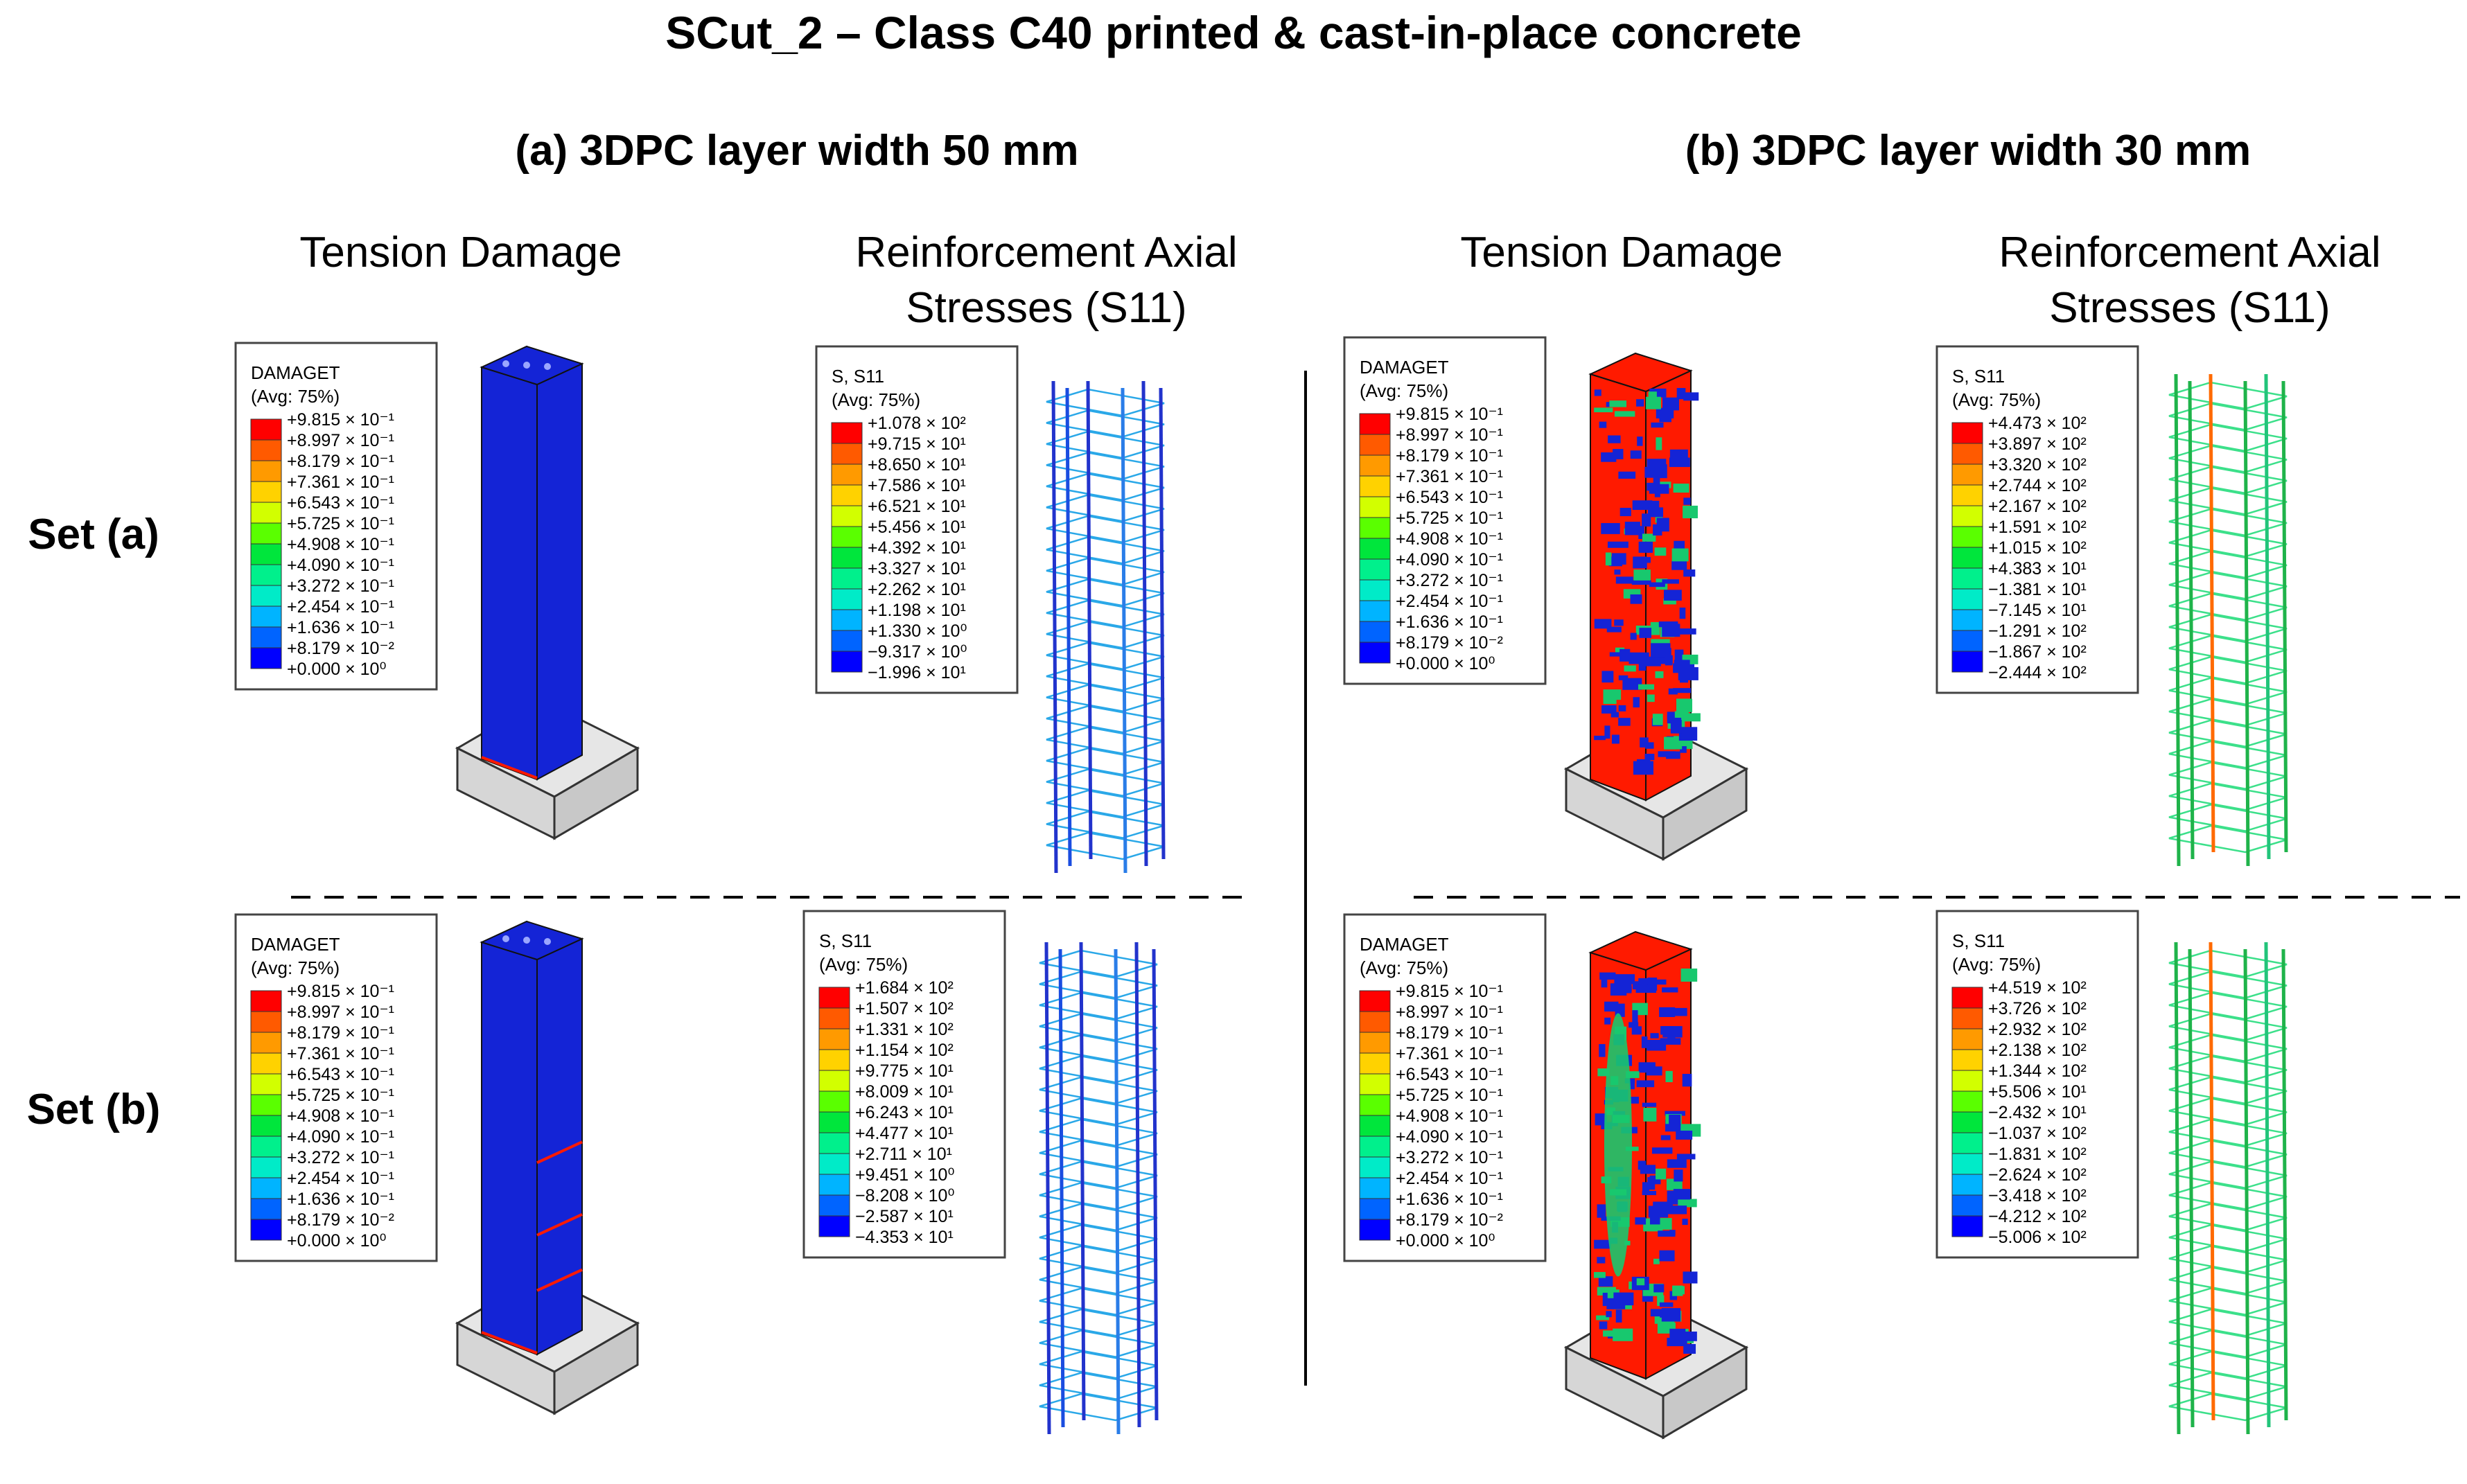 This screenshot has height=1484, width=2467. What do you see at coordinates (341, 1137) in the screenshot?
I see `legend-value: +4.090 × 10⁻¹` at bounding box center [341, 1137].